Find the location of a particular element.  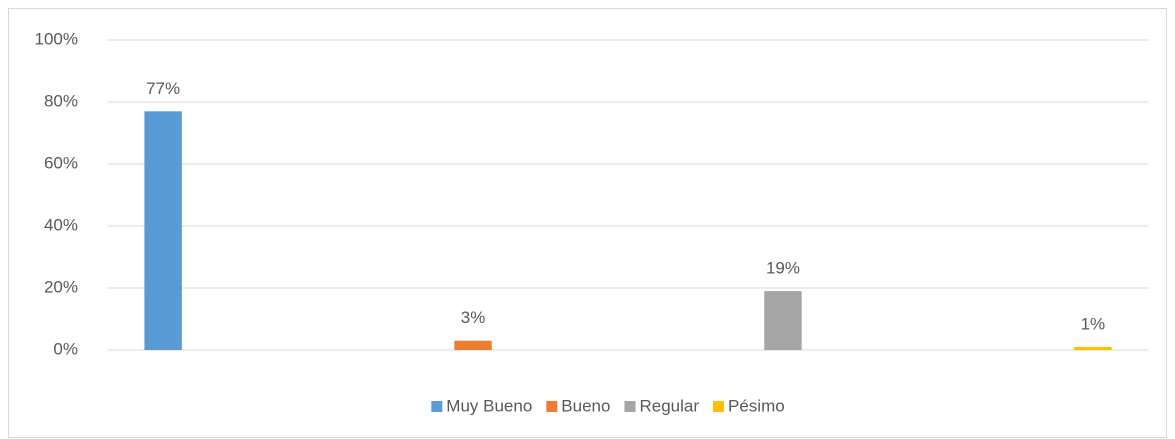

value-label: 77% is located at coordinates (163, 88).